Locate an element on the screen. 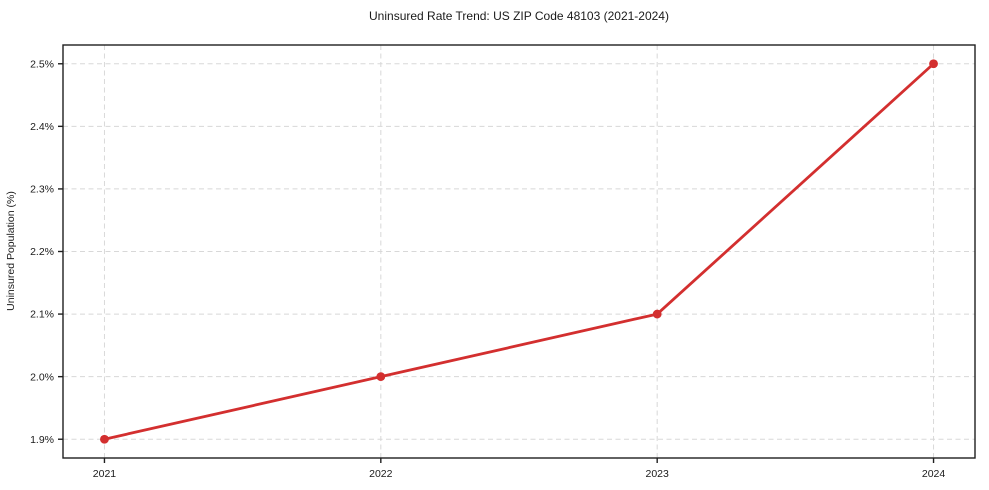 The width and height of the screenshot is (989, 490). y-axis-label: Uninsured Population (%) is located at coordinates (11, 251).